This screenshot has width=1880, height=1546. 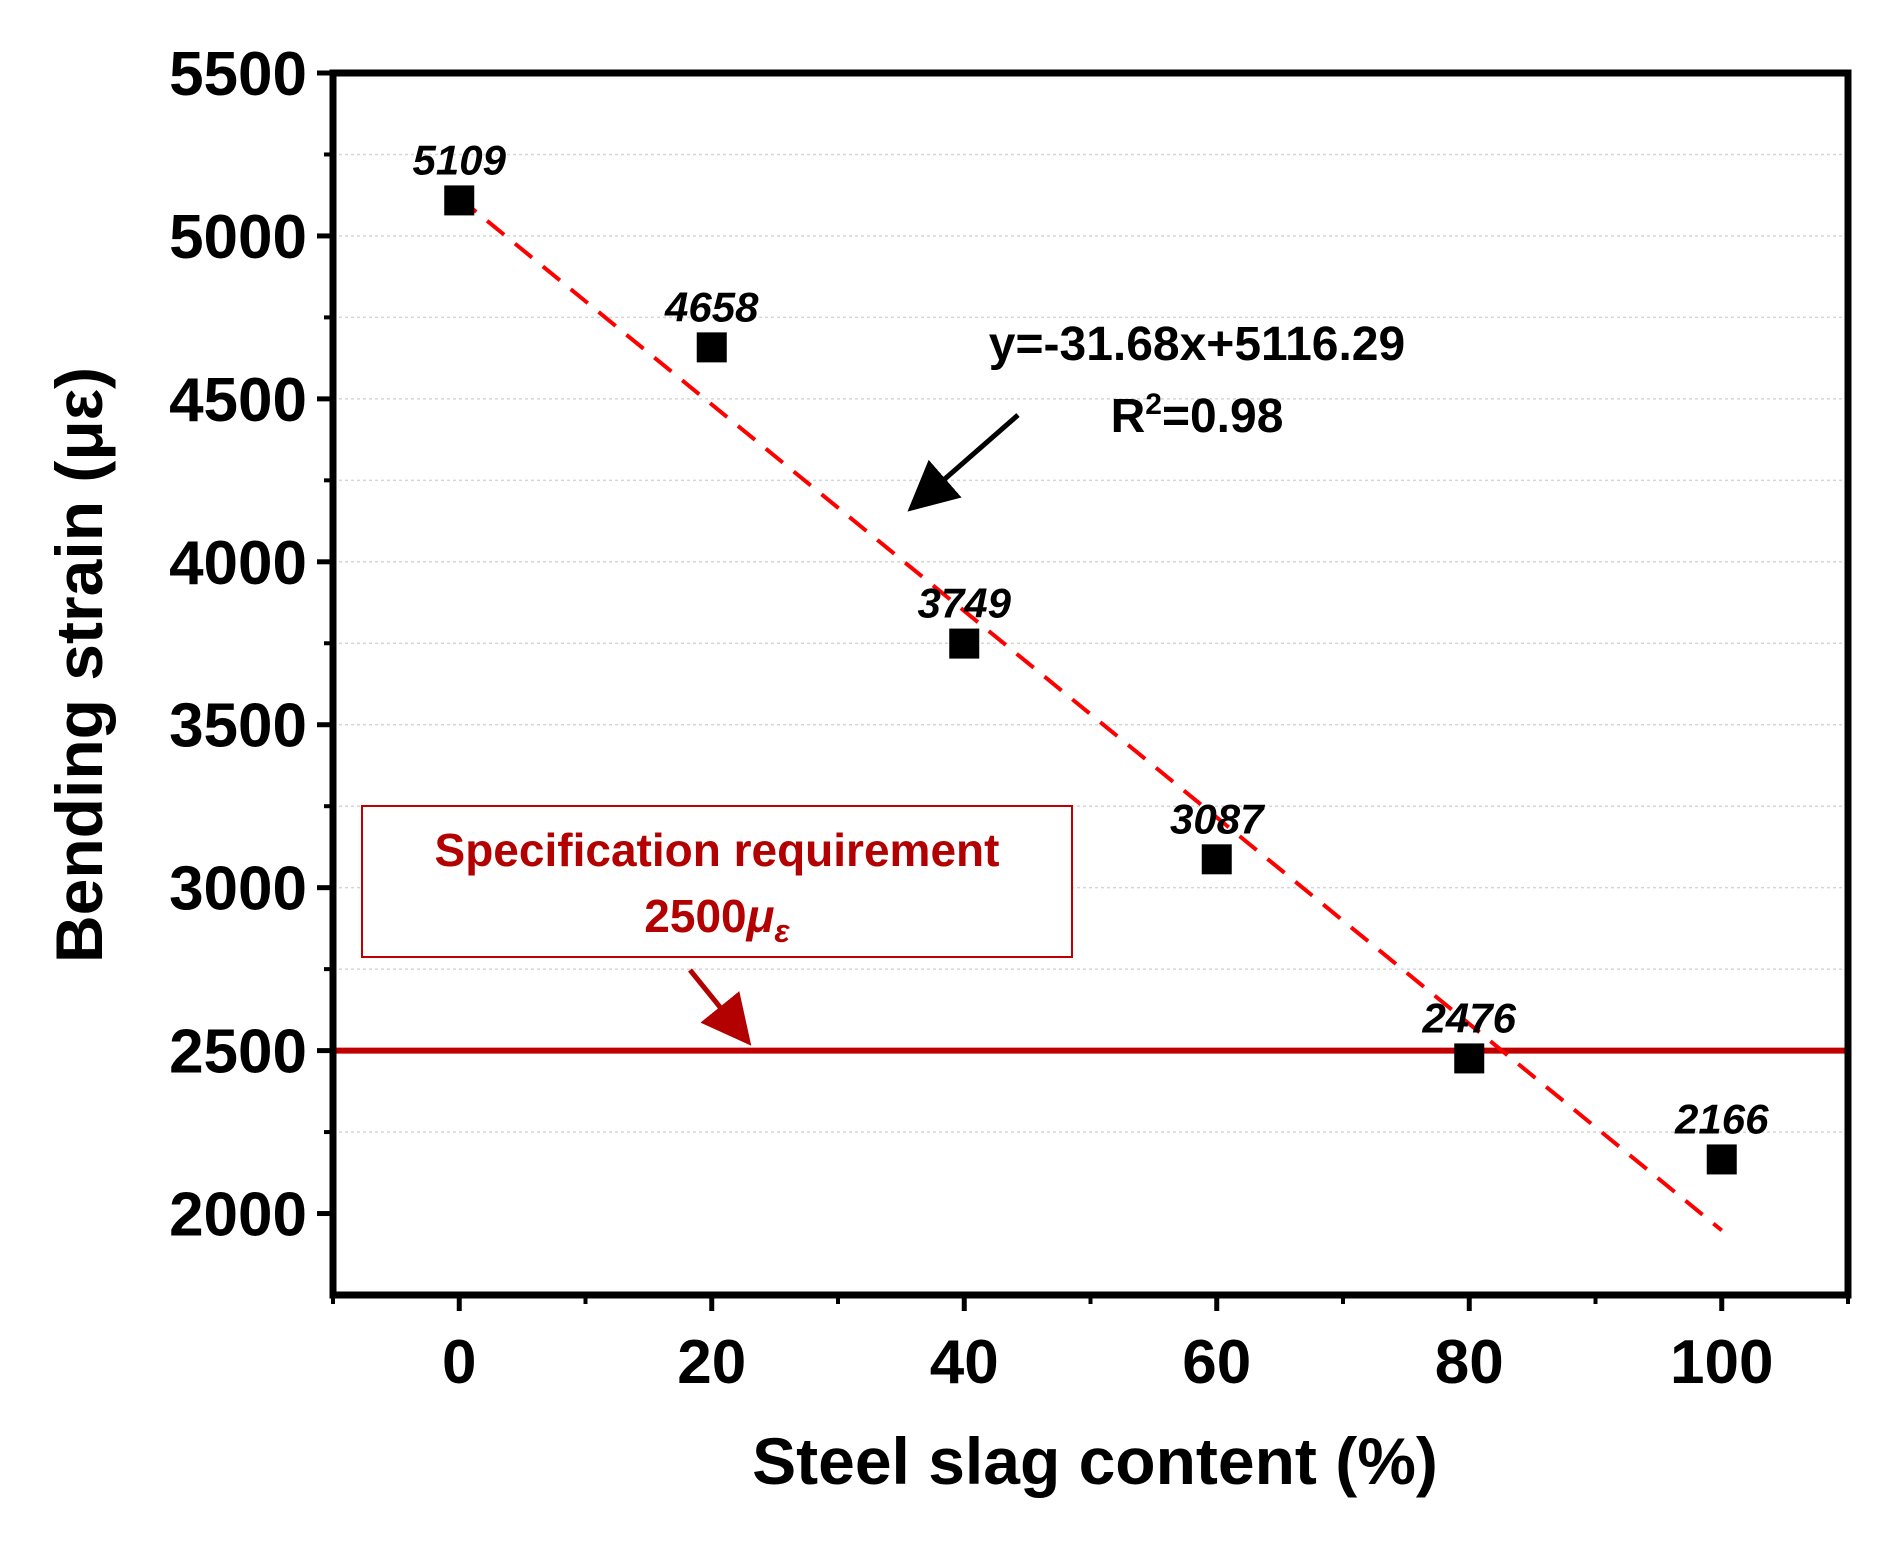 What do you see at coordinates (717, 919) in the screenshot?
I see `specification-value: 2500με` at bounding box center [717, 919].